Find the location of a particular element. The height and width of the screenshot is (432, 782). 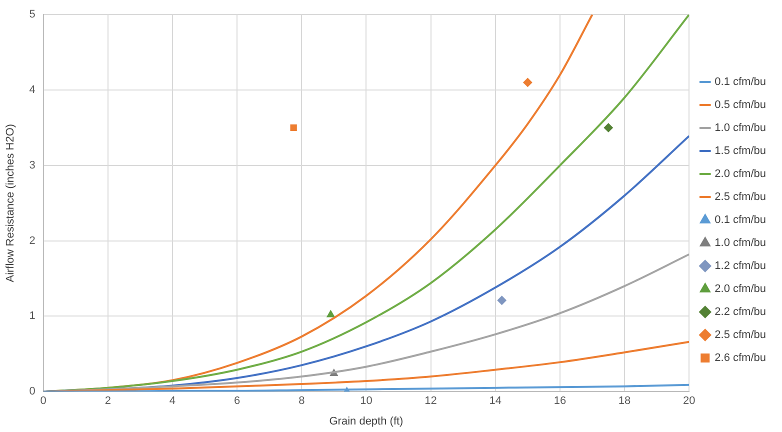

x-tick-label: 6 is located at coordinates (237, 401).